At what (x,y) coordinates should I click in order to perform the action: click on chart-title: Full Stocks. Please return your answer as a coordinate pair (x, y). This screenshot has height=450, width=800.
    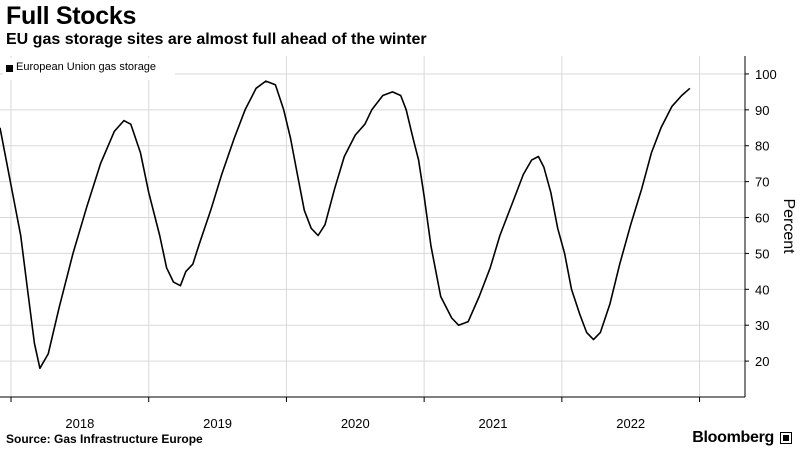
    Looking at the image, I should click on (71, 16).